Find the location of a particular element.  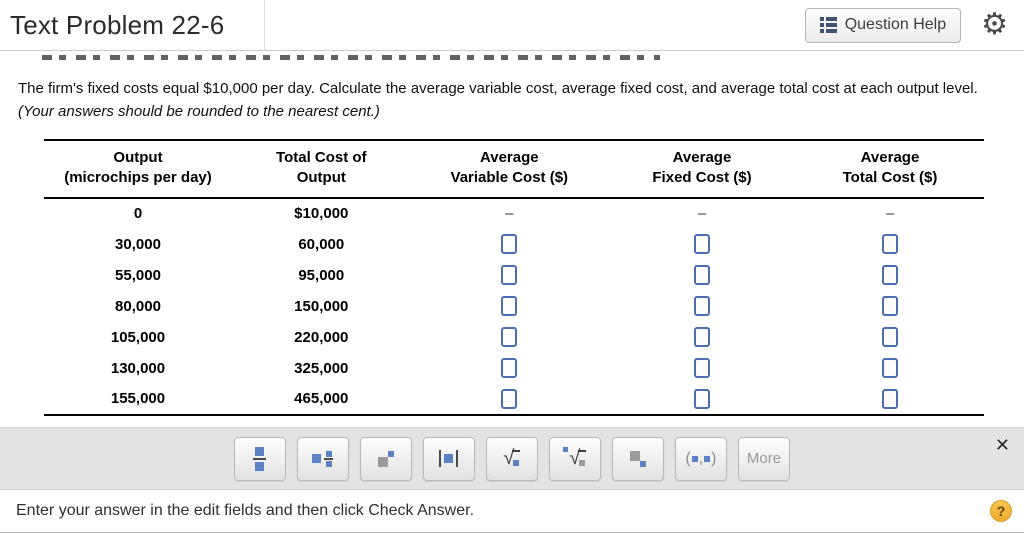

question-help-button: Question Help is located at coordinates (883, 25).